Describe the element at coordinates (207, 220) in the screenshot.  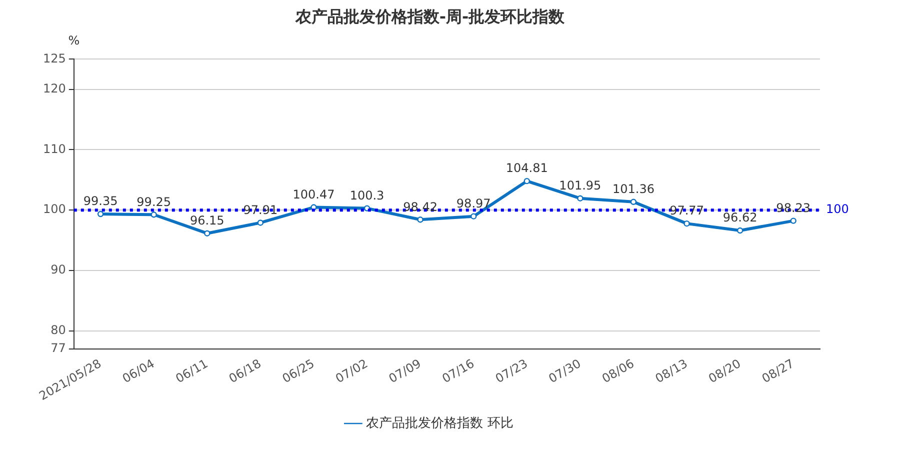
I see `data-label: 96.15` at that location.